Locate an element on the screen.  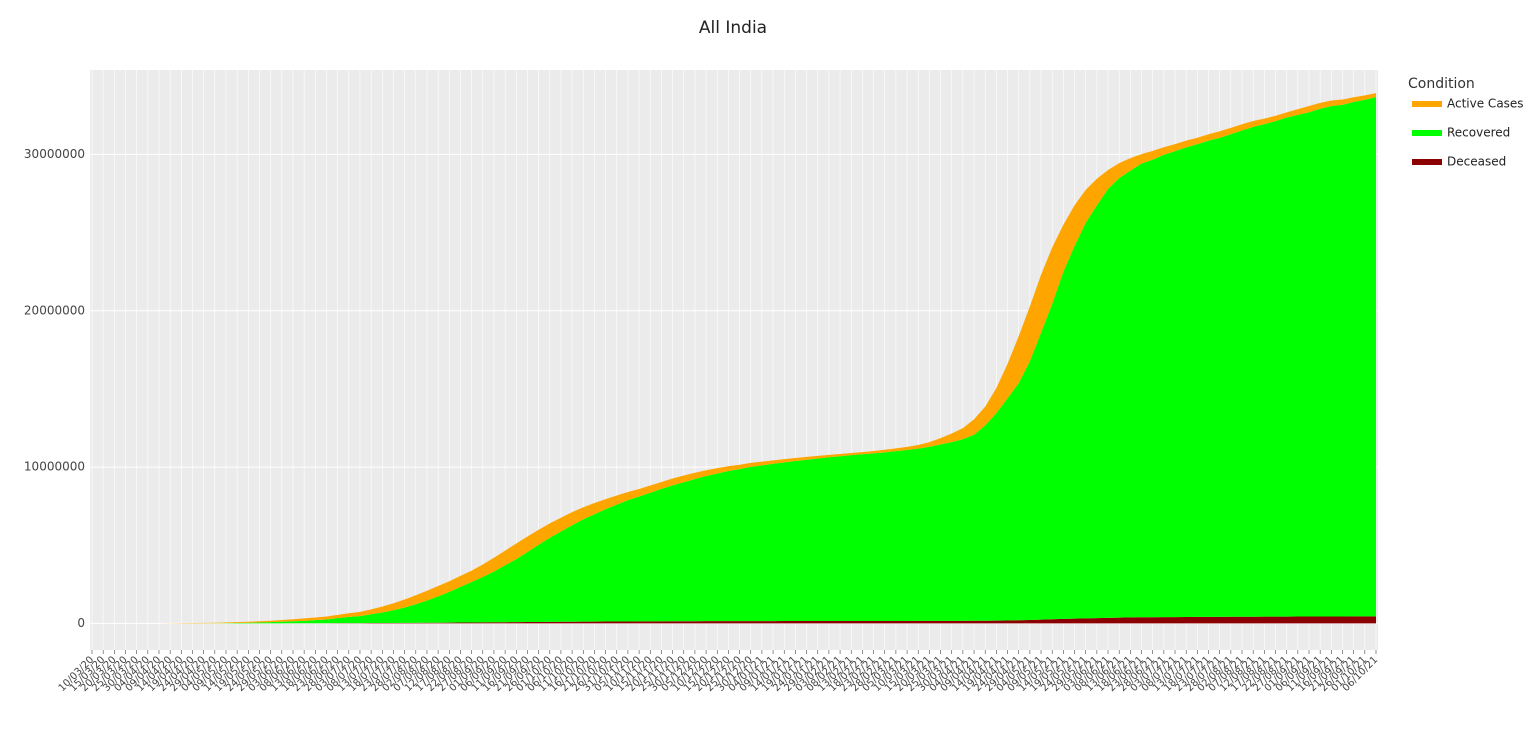
y-tick-label: 10000000 is located at coordinates (54, 467).